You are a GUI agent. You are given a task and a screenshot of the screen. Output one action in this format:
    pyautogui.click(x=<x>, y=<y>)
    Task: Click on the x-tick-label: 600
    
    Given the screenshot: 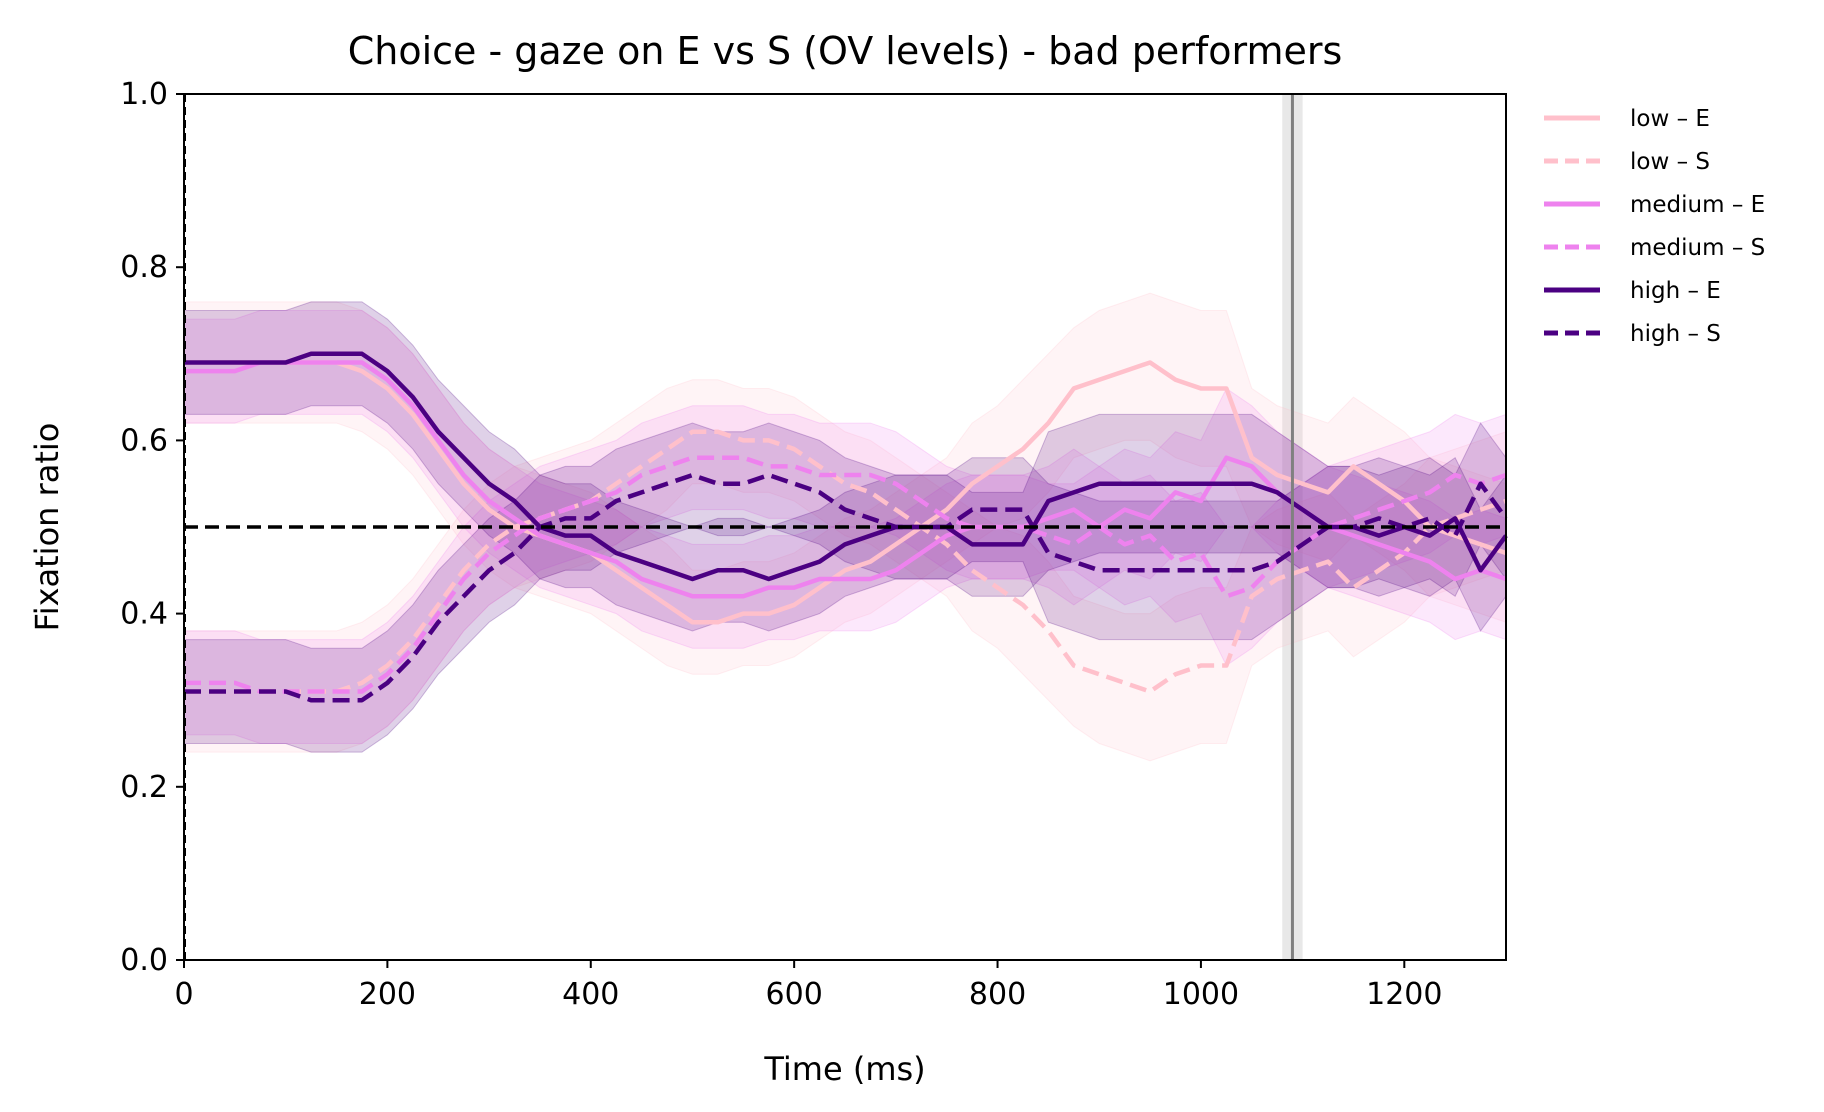 What is the action you would take?
    pyautogui.click(x=794, y=994)
    